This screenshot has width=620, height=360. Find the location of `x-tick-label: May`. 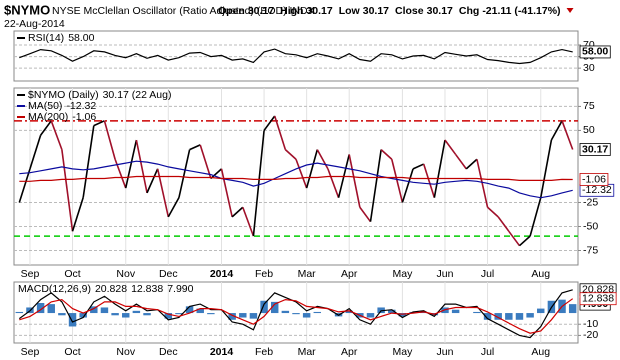

x-tick-label: May is located at coordinates (402, 352).